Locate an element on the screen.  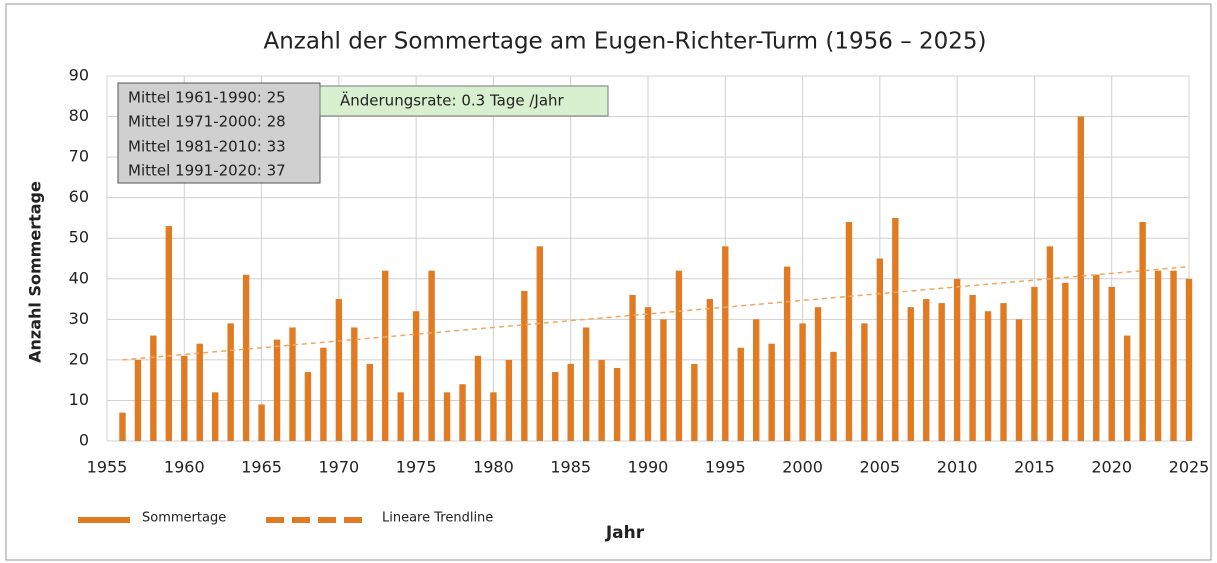
x-tick-label: 1980 is located at coordinates (493, 467).